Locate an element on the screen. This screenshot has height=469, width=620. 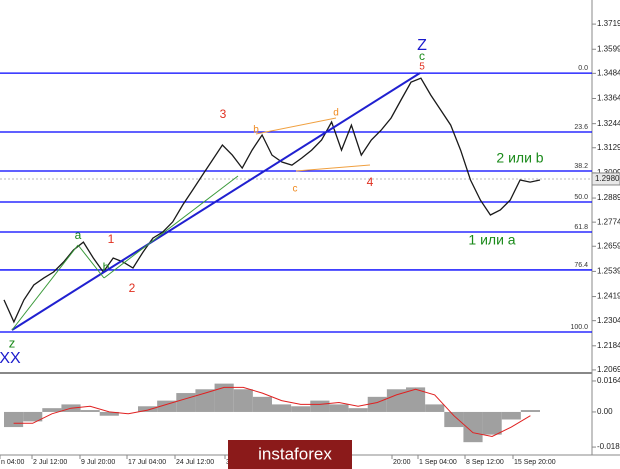
fib-label: 100.0 is located at coordinates (579, 327).